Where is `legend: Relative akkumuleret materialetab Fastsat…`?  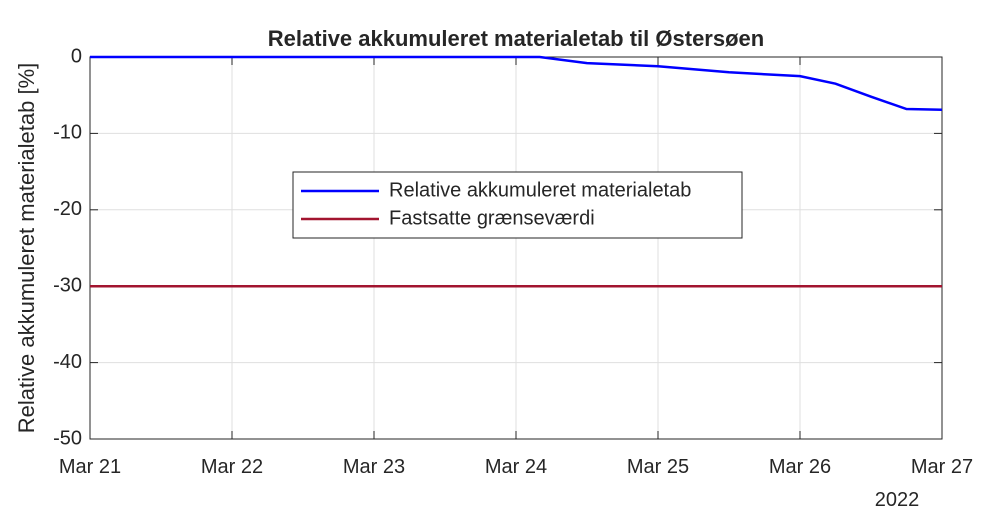 legend: Relative akkumuleret materialetab Fastsat… is located at coordinates (517, 205).